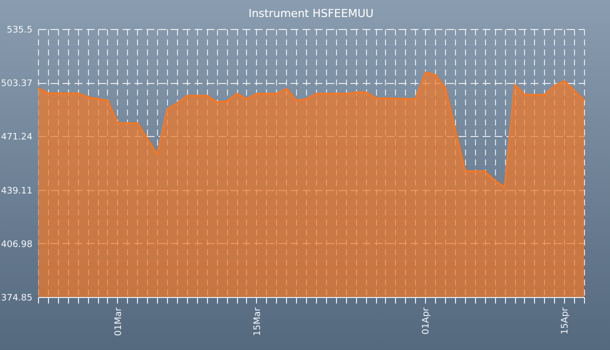 This screenshot has width=610, height=350. I want to click on x-tick-label: 15Mar, so click(257, 321).